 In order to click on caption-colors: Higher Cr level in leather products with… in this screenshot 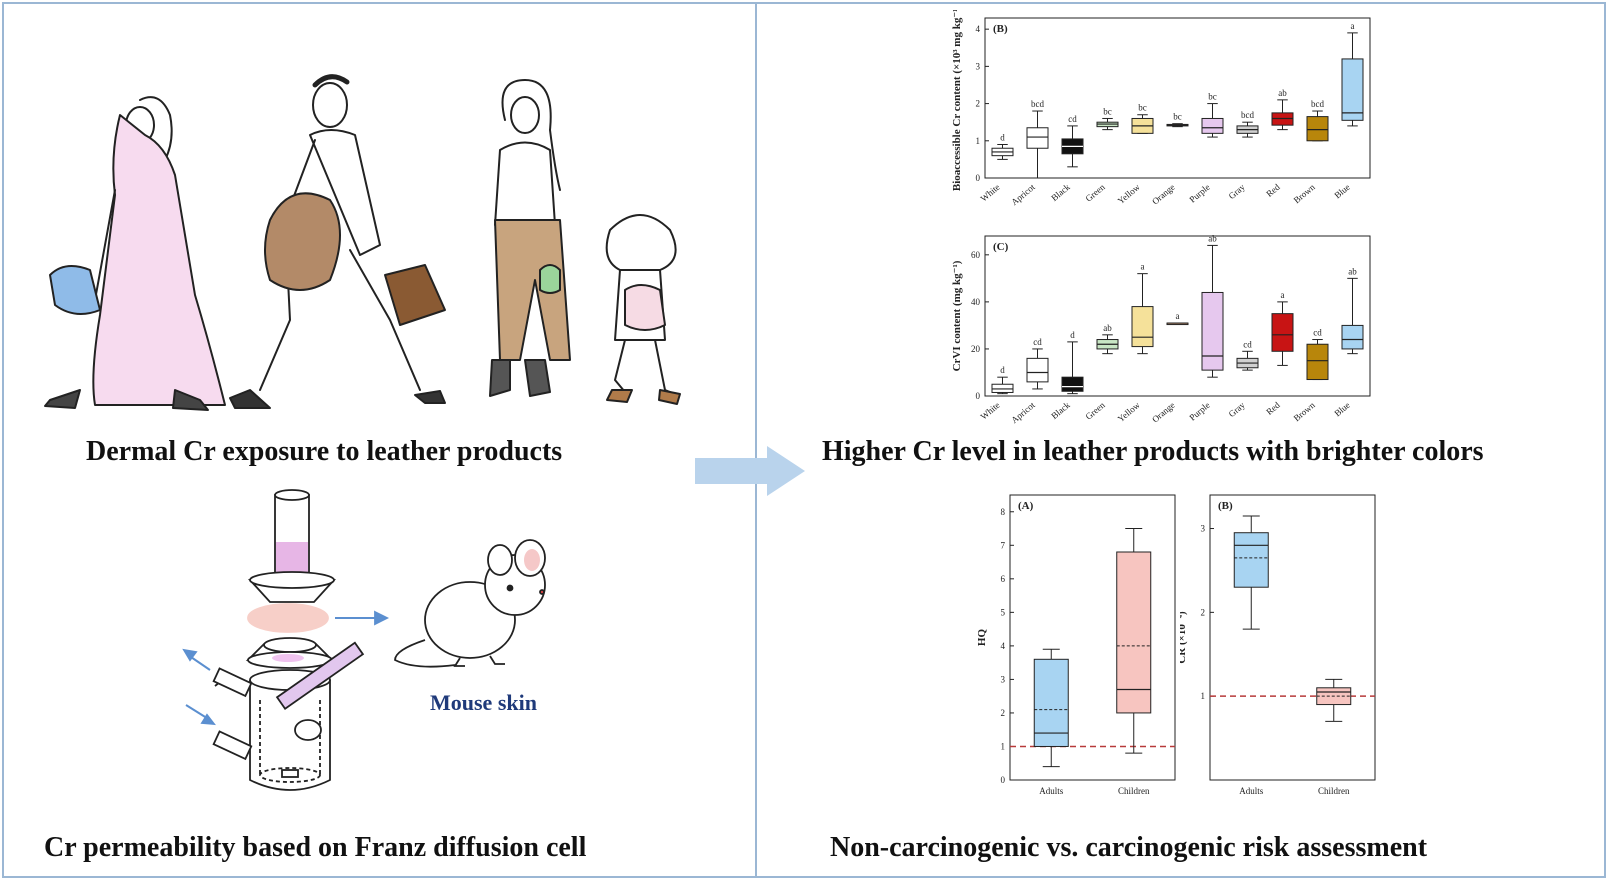, I will do `click(1153, 451)`.